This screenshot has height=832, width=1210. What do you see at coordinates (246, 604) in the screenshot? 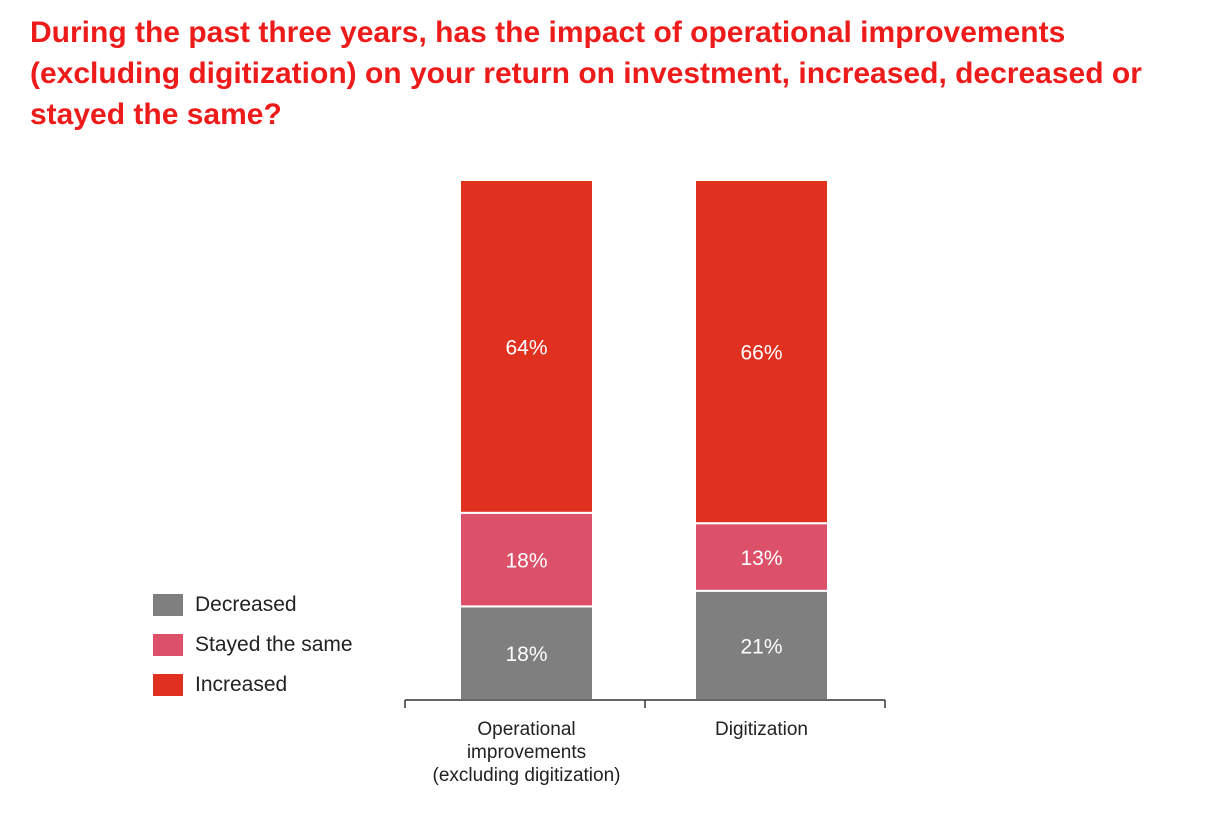
I see `legend-label-decreased: Decreased` at bounding box center [246, 604].